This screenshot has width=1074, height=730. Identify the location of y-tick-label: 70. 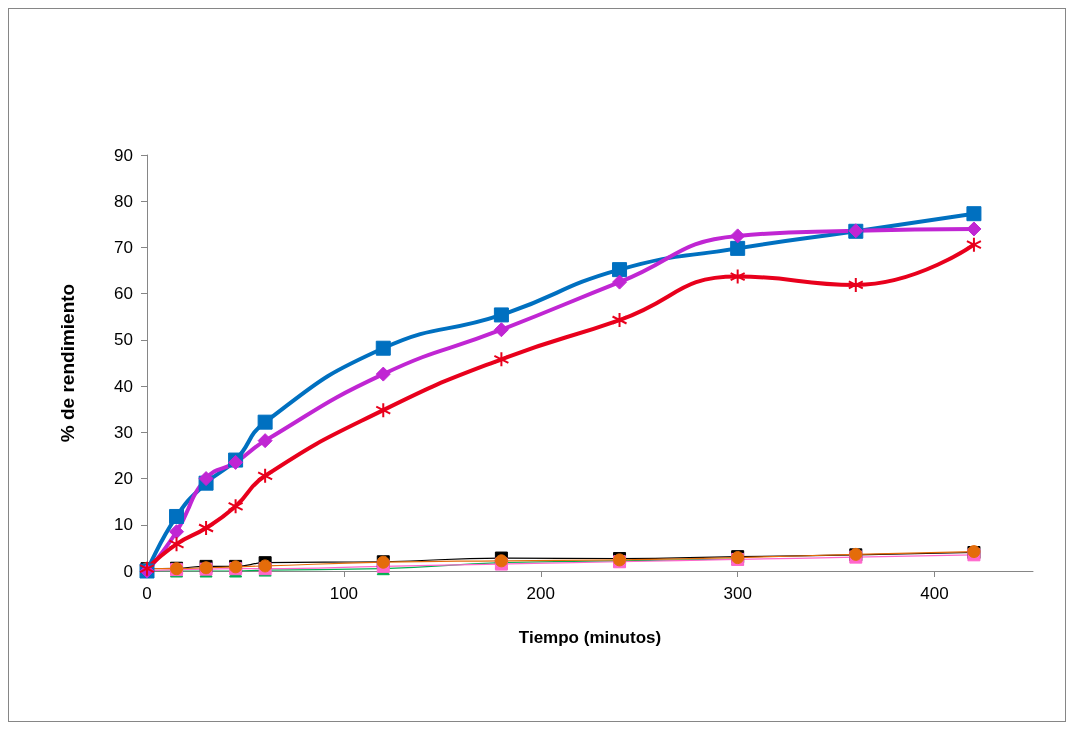
(123, 247).